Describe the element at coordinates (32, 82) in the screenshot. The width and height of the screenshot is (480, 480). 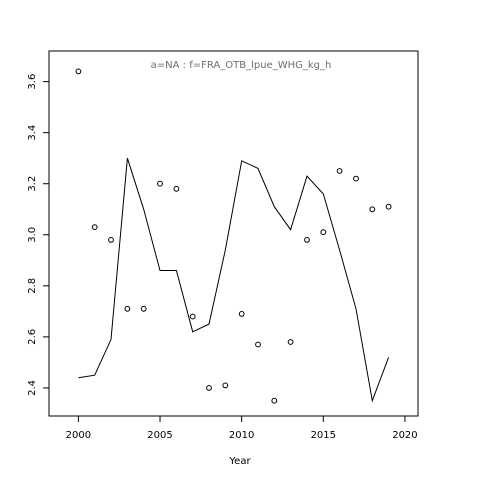
I see `y-tick-label: 3.6` at that location.